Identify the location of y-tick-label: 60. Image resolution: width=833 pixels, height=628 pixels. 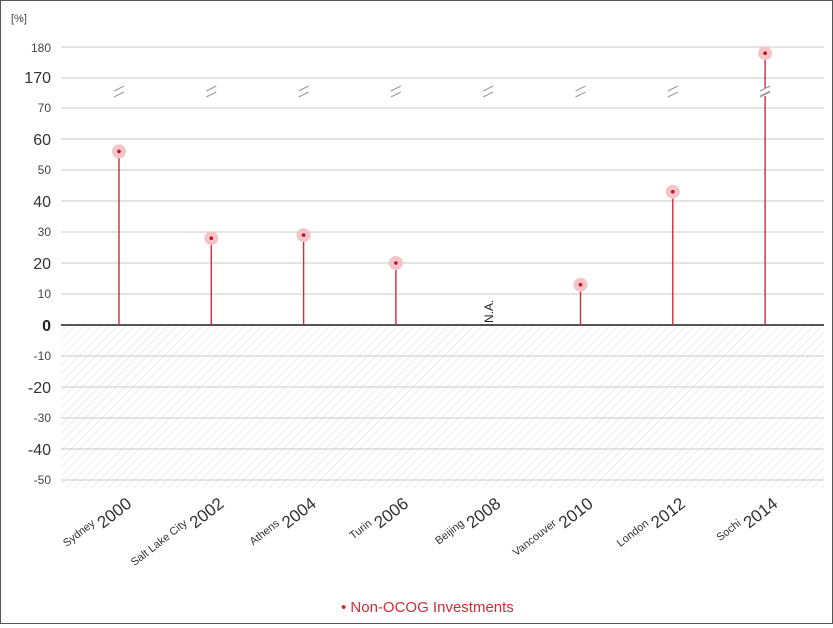
(42, 140).